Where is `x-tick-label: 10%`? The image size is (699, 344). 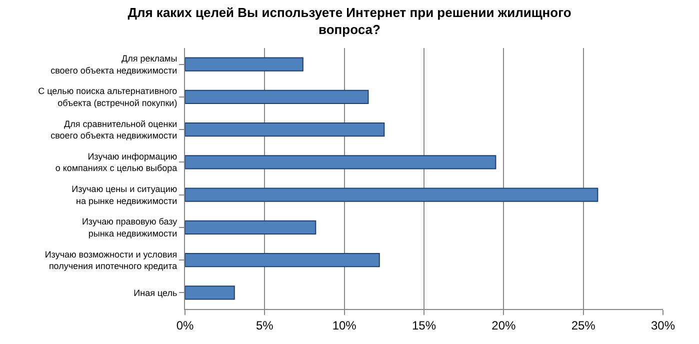
x-tick-label: 10% is located at coordinates (344, 325).